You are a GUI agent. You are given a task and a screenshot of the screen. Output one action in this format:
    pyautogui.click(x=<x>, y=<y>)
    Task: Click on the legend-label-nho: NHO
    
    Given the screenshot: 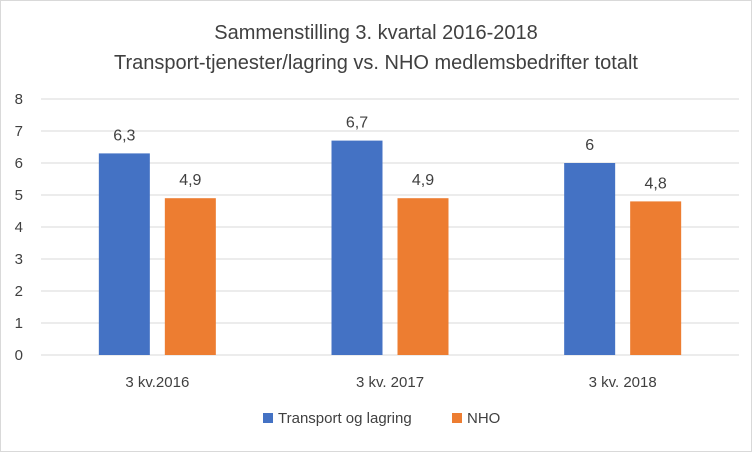 What is the action you would take?
    pyautogui.click(x=483, y=418)
    